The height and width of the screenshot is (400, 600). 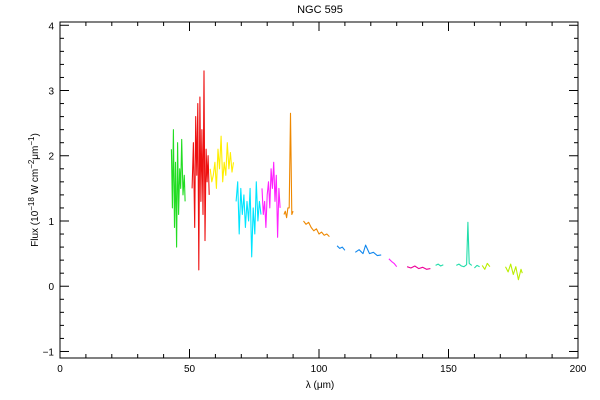 I want to click on y-tick-label: 4, so click(x=51, y=26).